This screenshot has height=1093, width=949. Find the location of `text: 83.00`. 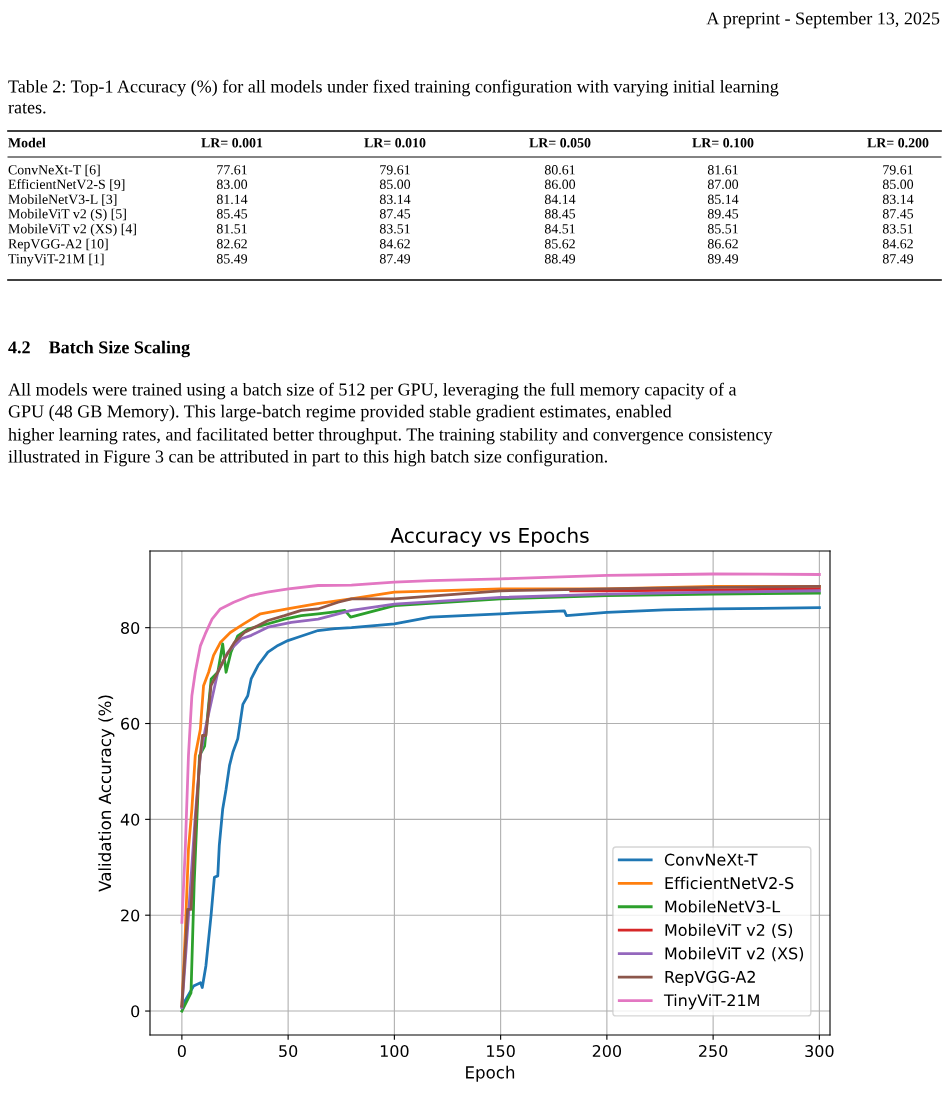

text: 83.00 is located at coordinates (232, 184).